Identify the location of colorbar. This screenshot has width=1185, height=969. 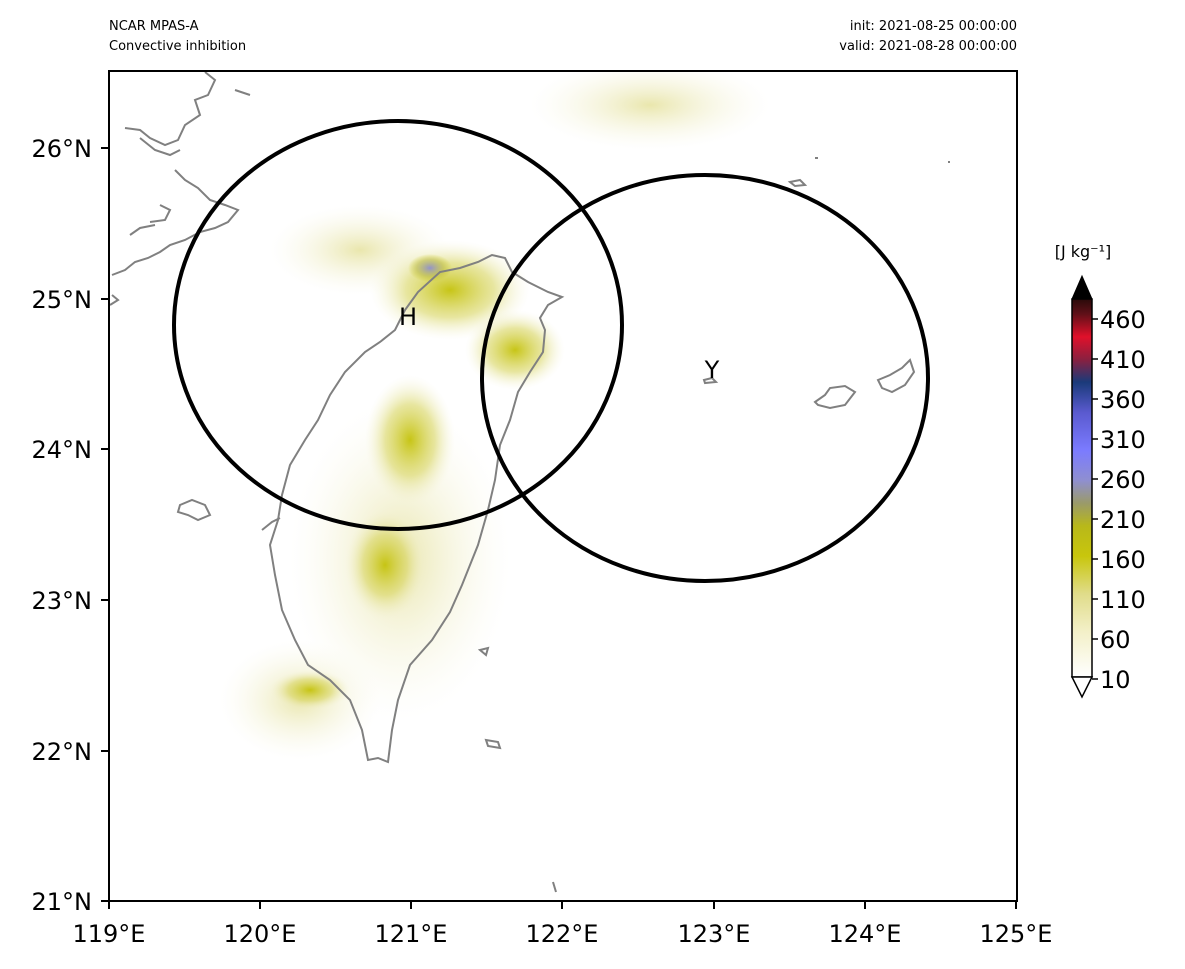
(1084, 486).